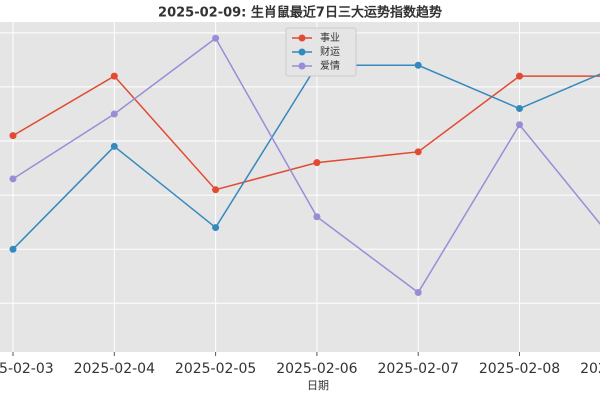 The image size is (600, 400). Describe the element at coordinates (300, 13) in the screenshot. I see `chart-title: 2025-02-09: 生肖鼠最近7日三大运势指数趋势` at that location.